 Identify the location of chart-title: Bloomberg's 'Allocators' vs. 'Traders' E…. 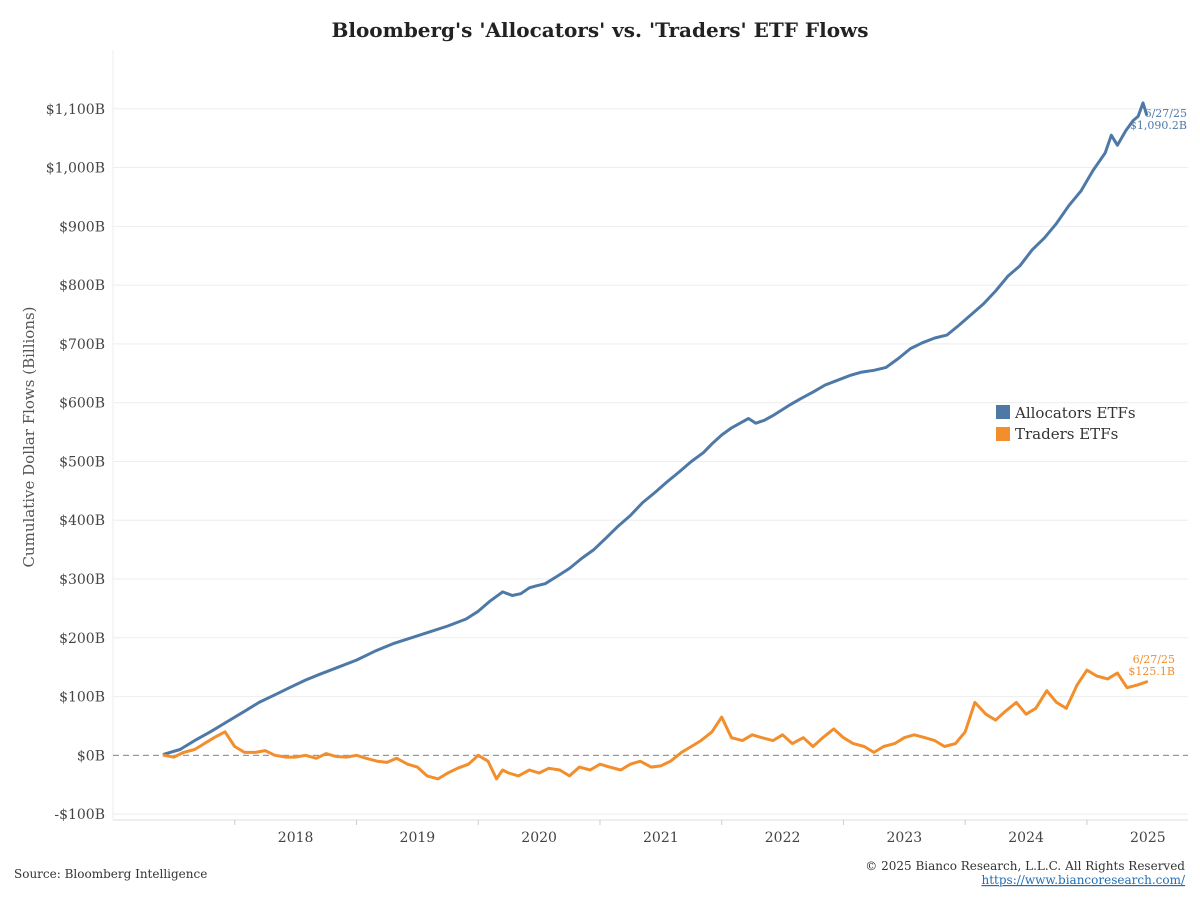
(599, 30).